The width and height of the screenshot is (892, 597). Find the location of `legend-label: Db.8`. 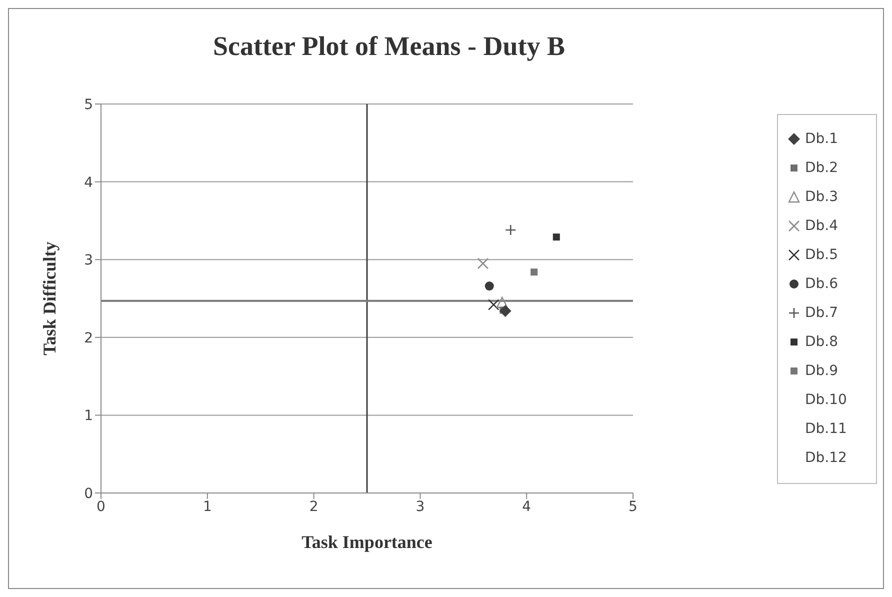

legend-label: Db.8 is located at coordinates (821, 342).